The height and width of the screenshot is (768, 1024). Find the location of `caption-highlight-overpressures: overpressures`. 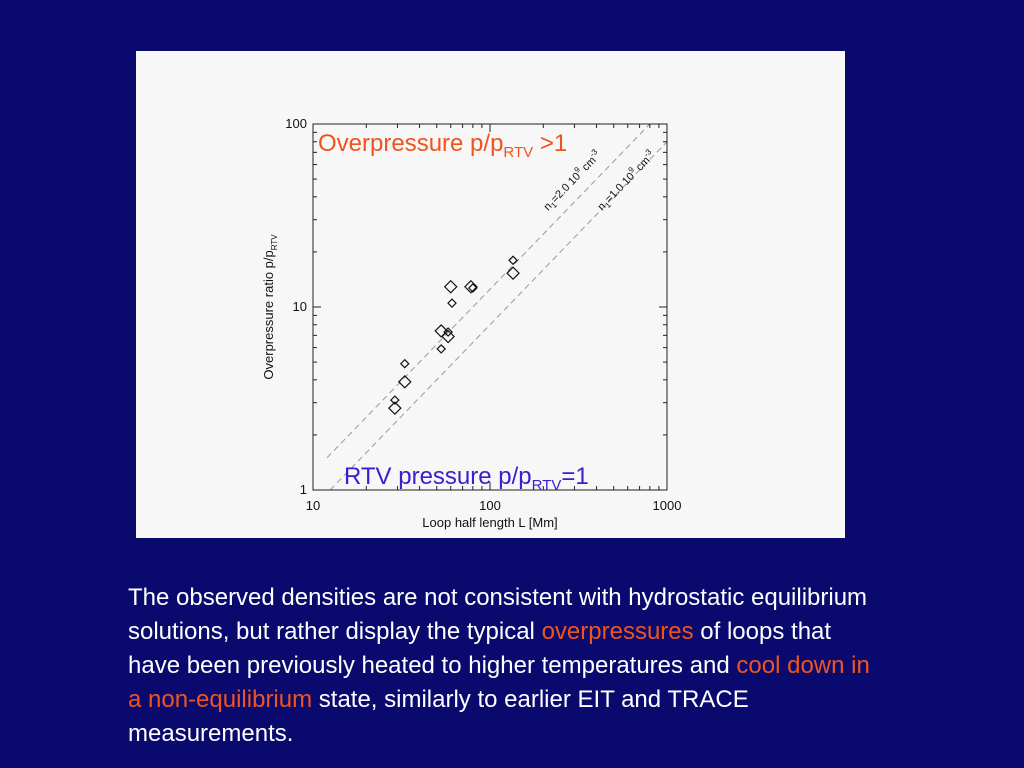

caption-highlight-overpressures: overpressures is located at coordinates (617, 631).